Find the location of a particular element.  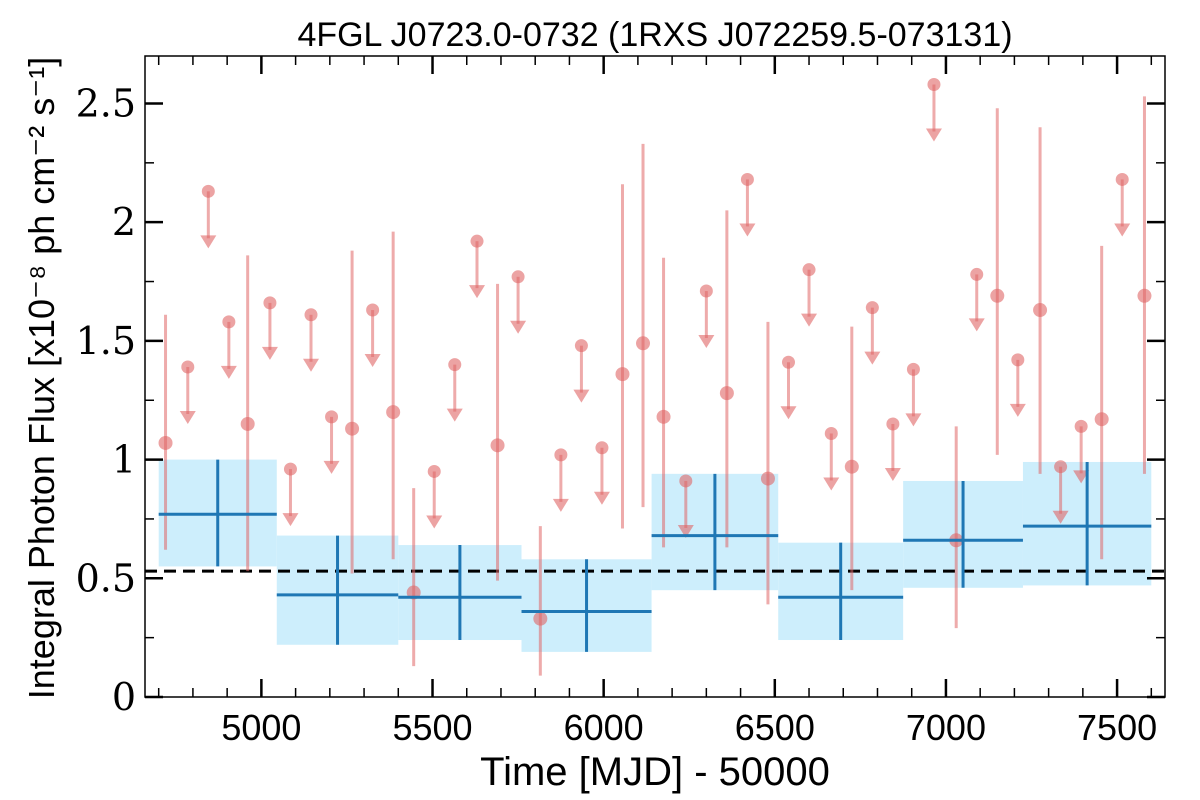

x-tick-label: 7000 is located at coordinates (946, 727).